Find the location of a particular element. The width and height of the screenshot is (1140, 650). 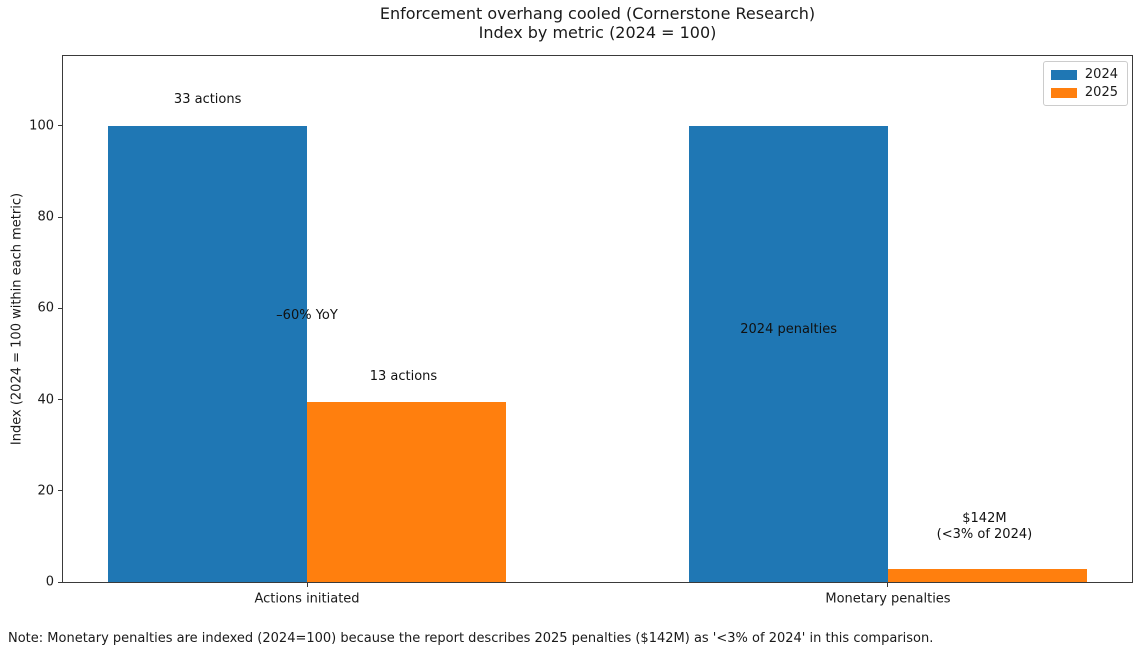

chart-subtitle: Index by metric (2024 = 100) is located at coordinates (597, 32).